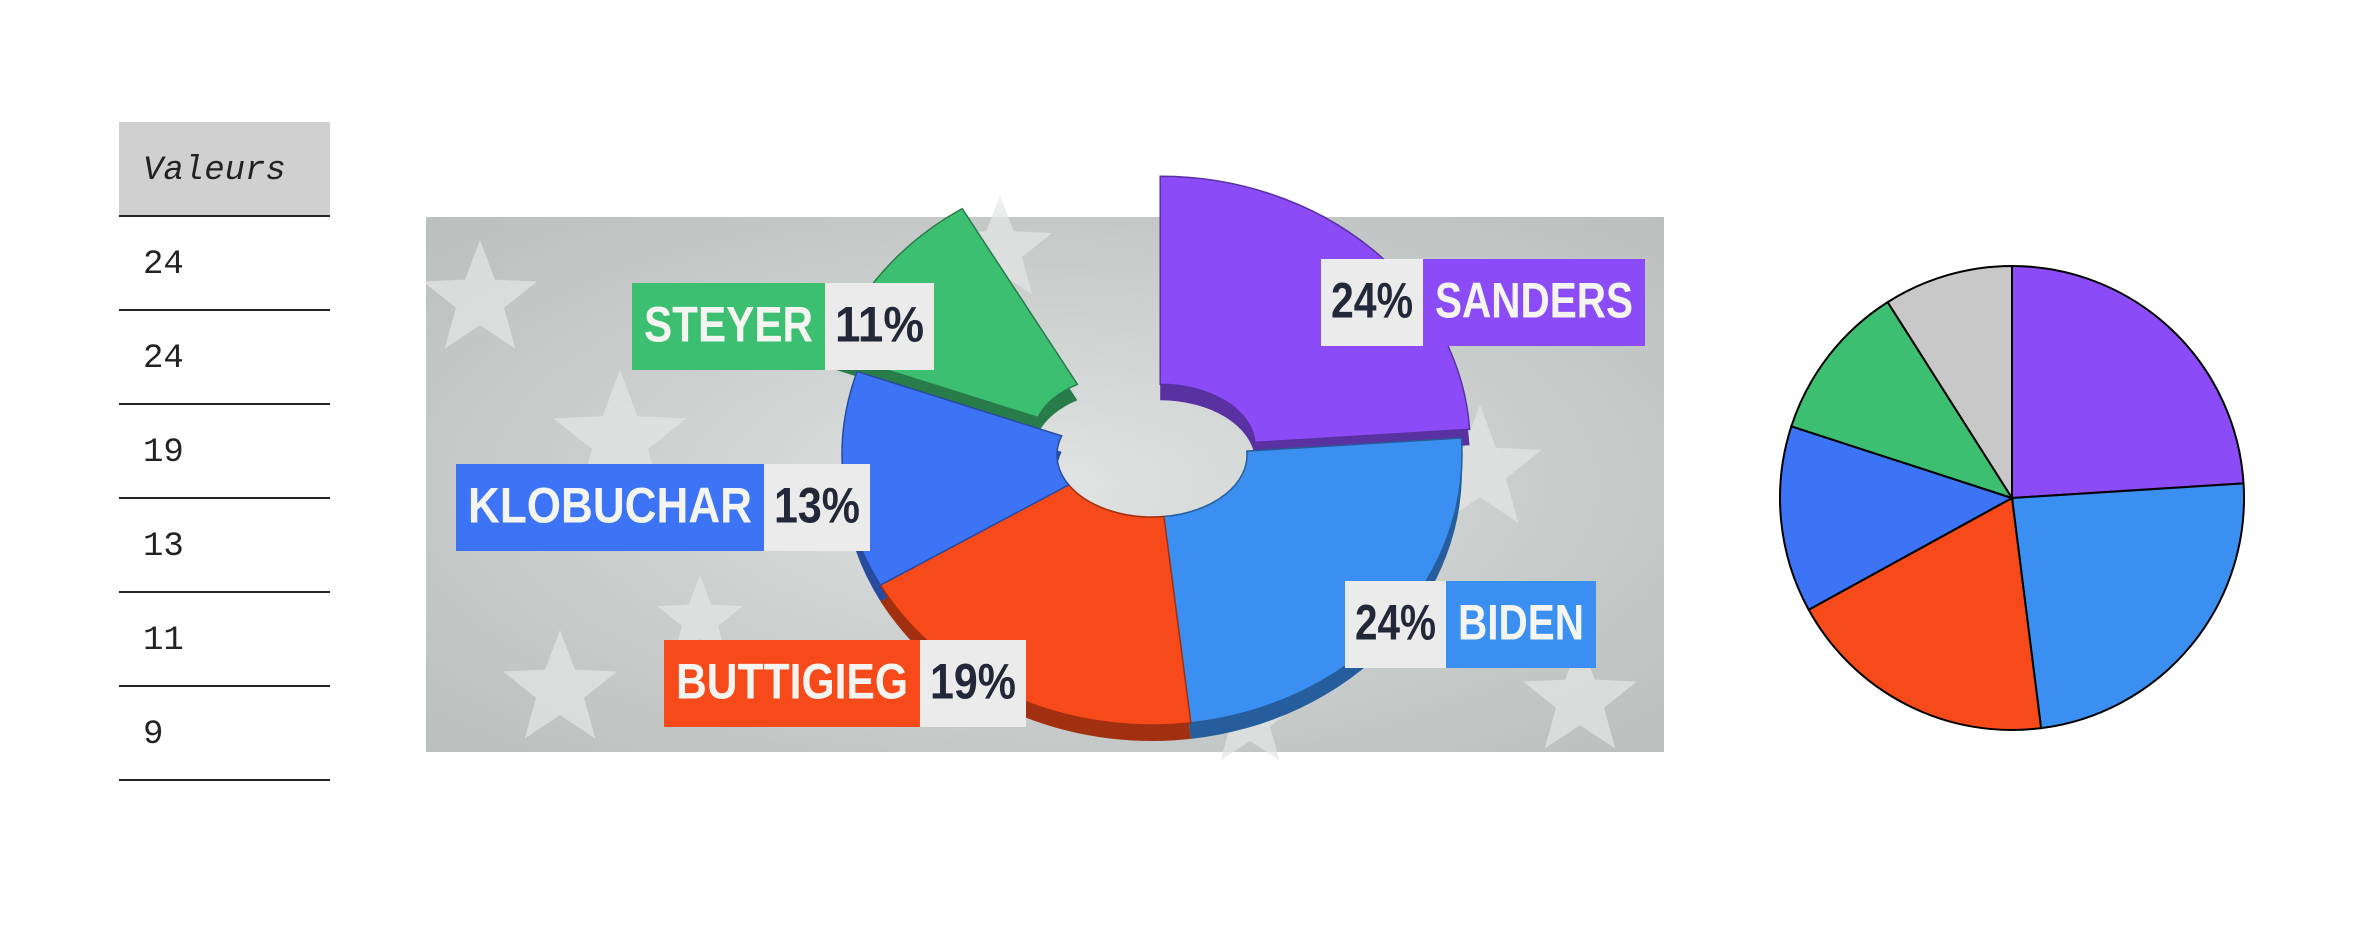  I want to click on label-name: BUTTIGIEG, so click(792, 682).